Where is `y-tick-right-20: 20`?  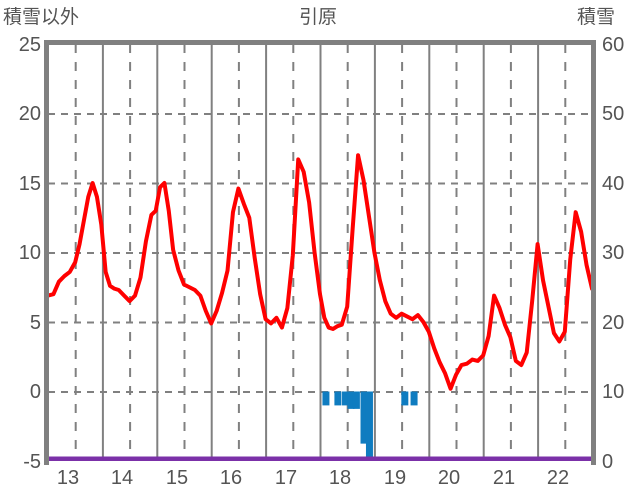
y-tick-right-20: 20 is located at coordinates (613, 323).